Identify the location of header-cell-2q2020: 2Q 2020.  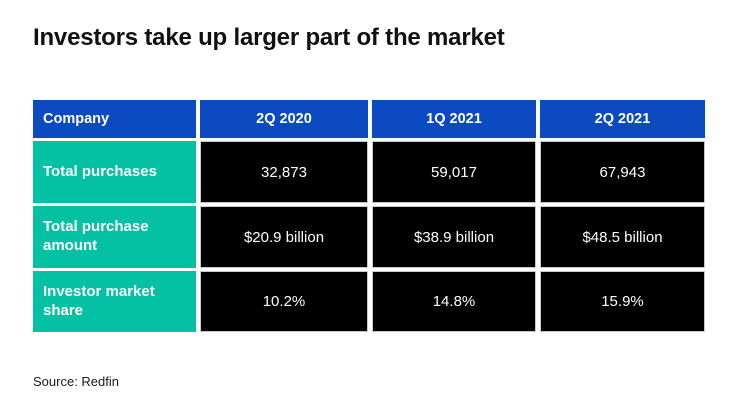
(284, 119).